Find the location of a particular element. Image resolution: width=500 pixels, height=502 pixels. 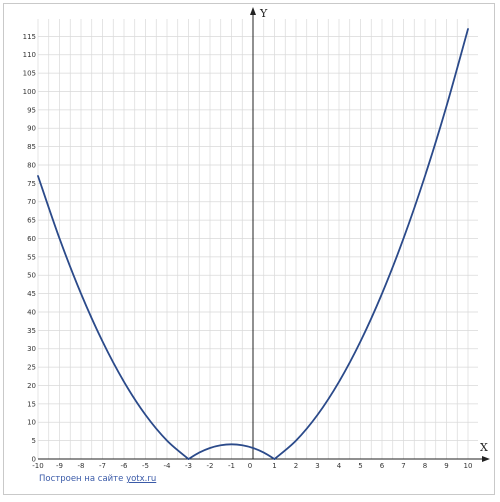

x-tick-label: 8 is located at coordinates (425, 466).